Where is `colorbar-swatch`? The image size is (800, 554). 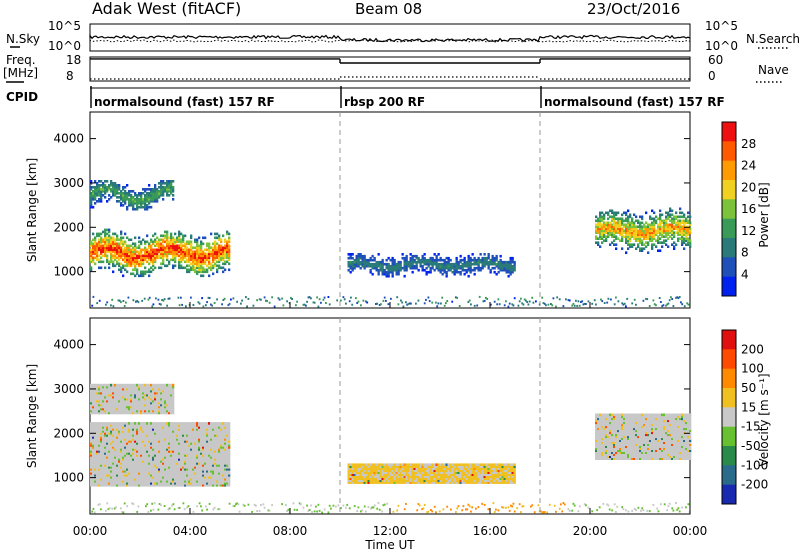
colorbar-swatch is located at coordinates (729, 132).